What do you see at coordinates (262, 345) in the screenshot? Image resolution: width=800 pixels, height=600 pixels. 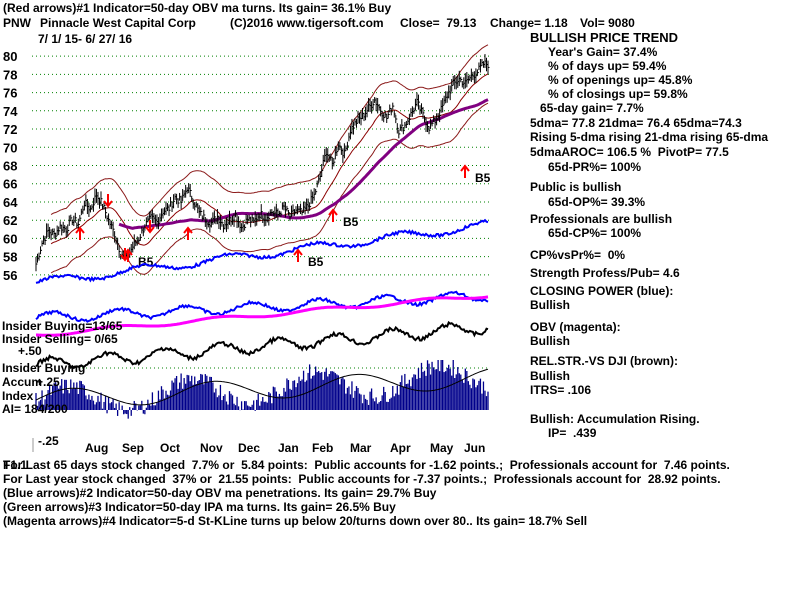 I see `relstr-line` at bounding box center [262, 345].